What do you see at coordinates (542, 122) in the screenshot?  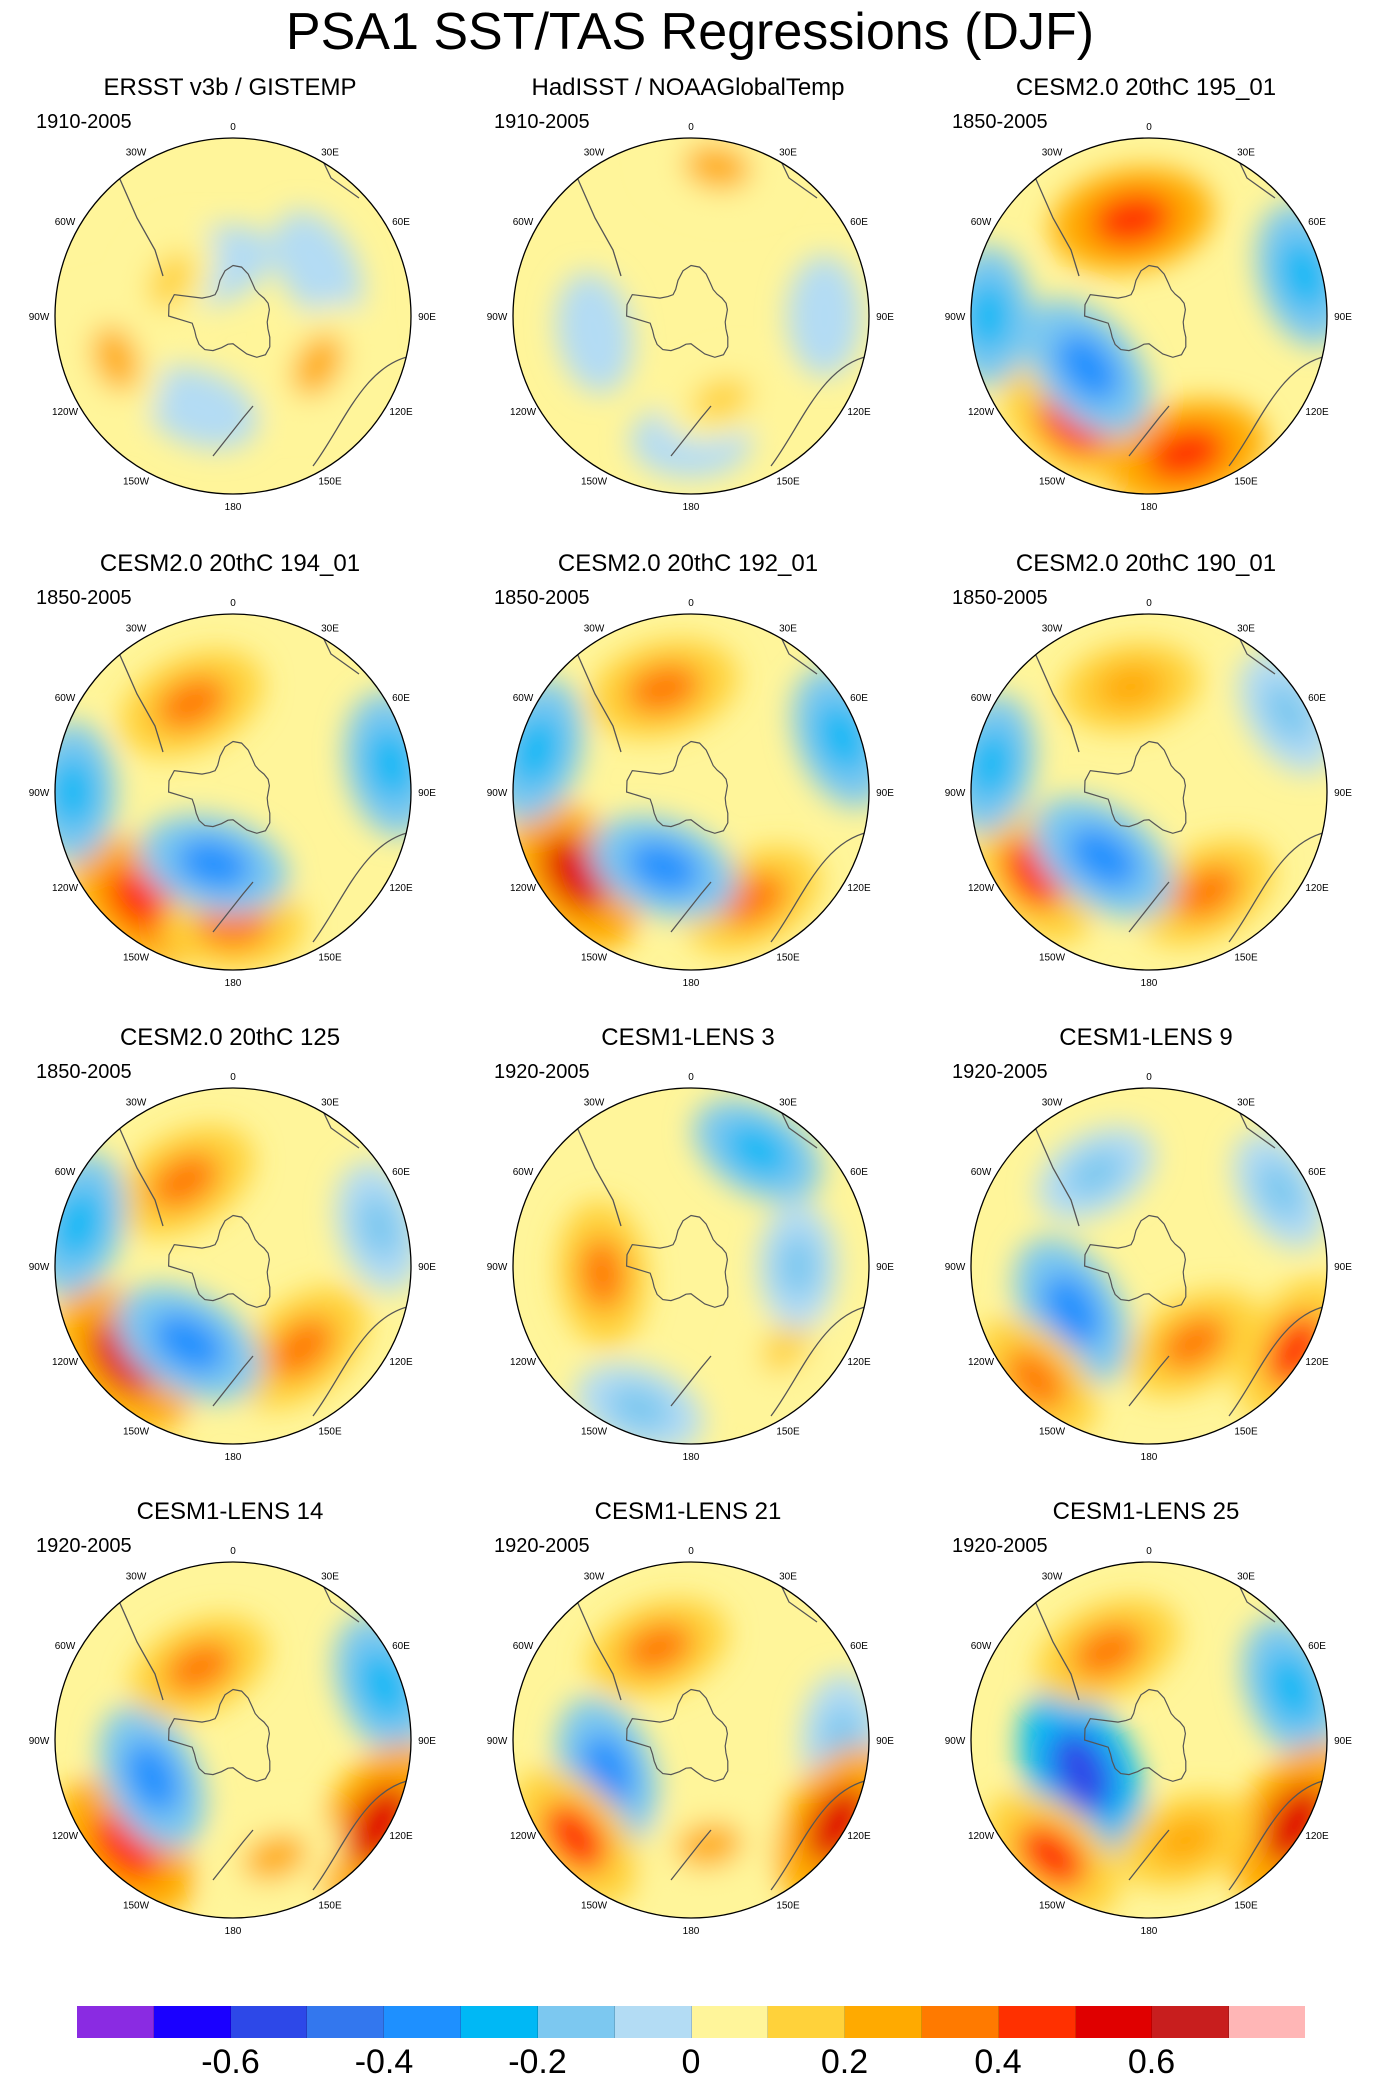 I see `panel-years: 1910-2005` at bounding box center [542, 122].